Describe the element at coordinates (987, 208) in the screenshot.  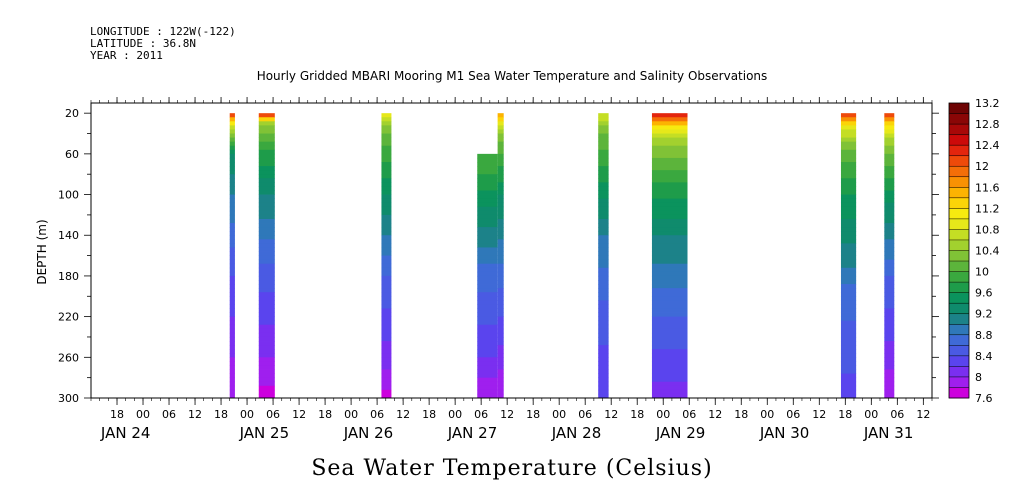
I see `colorbar-label: 11.2` at that location.